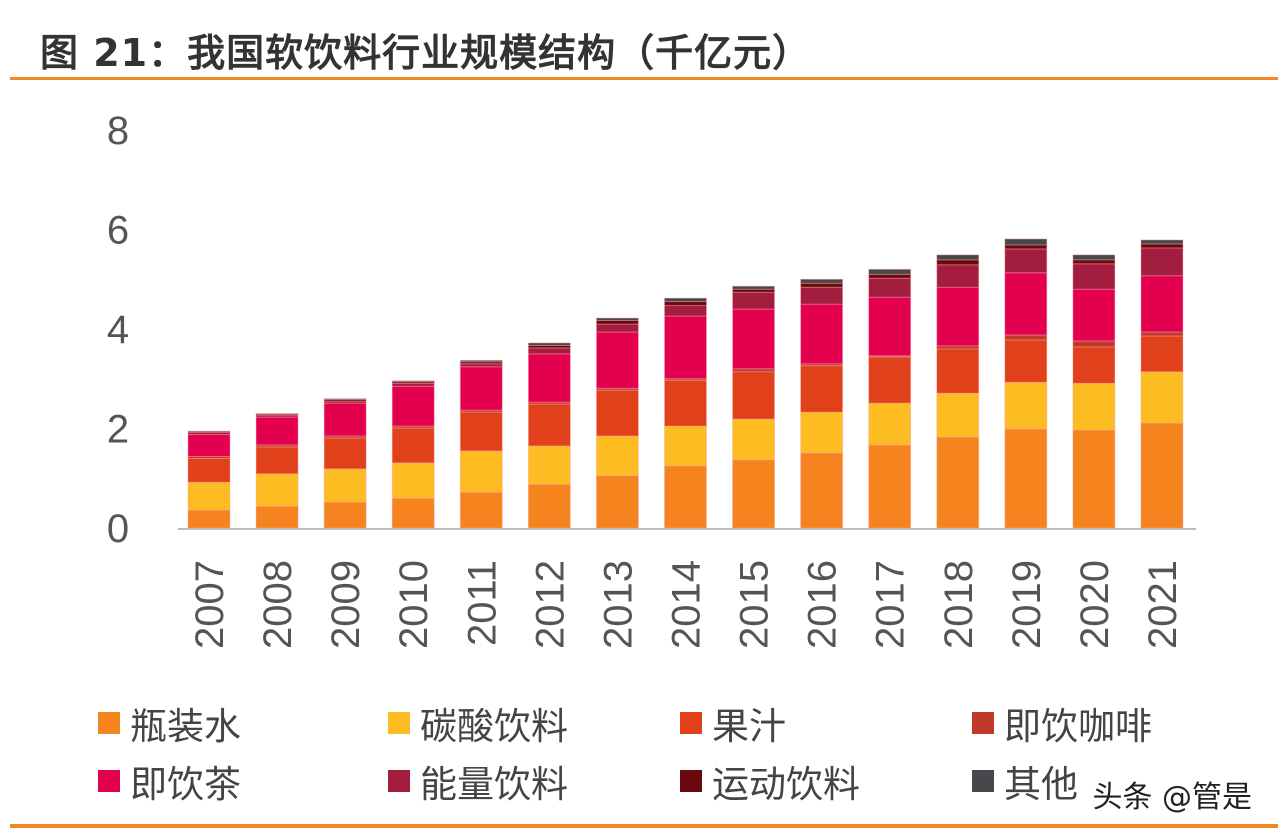 The width and height of the screenshot is (1278, 830). What do you see at coordinates (346, 604) in the screenshot?
I see `x-tick-label: 2009` at bounding box center [346, 604].